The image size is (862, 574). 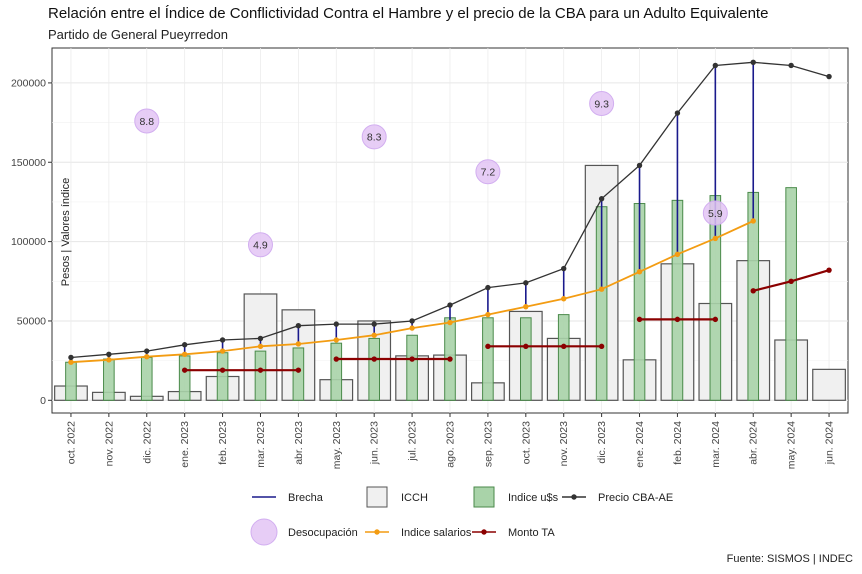 I want to click on x-tick-label: abr. 2024, so click(x=754, y=443).